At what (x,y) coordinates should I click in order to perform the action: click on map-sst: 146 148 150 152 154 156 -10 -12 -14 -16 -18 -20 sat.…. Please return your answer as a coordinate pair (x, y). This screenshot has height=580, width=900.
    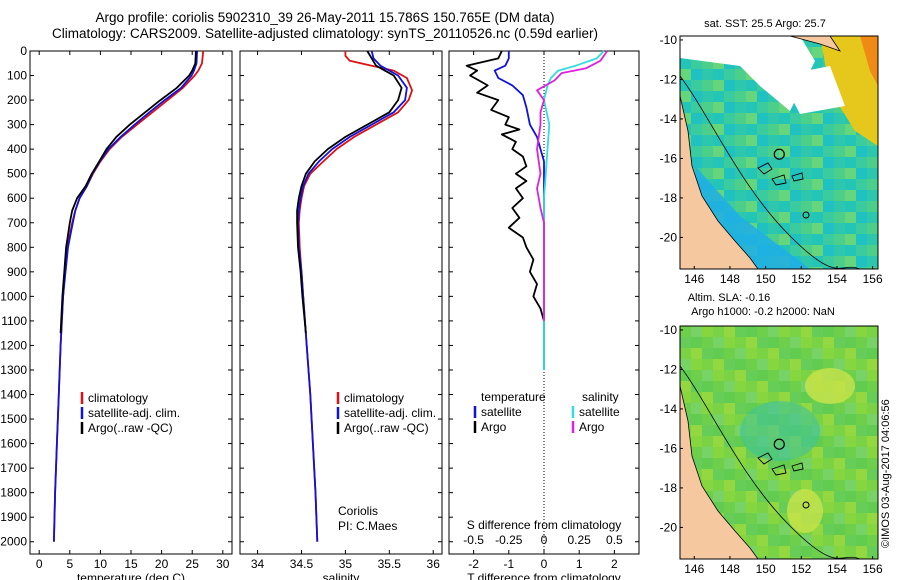
    Looking at the image, I should click on (771, 152).